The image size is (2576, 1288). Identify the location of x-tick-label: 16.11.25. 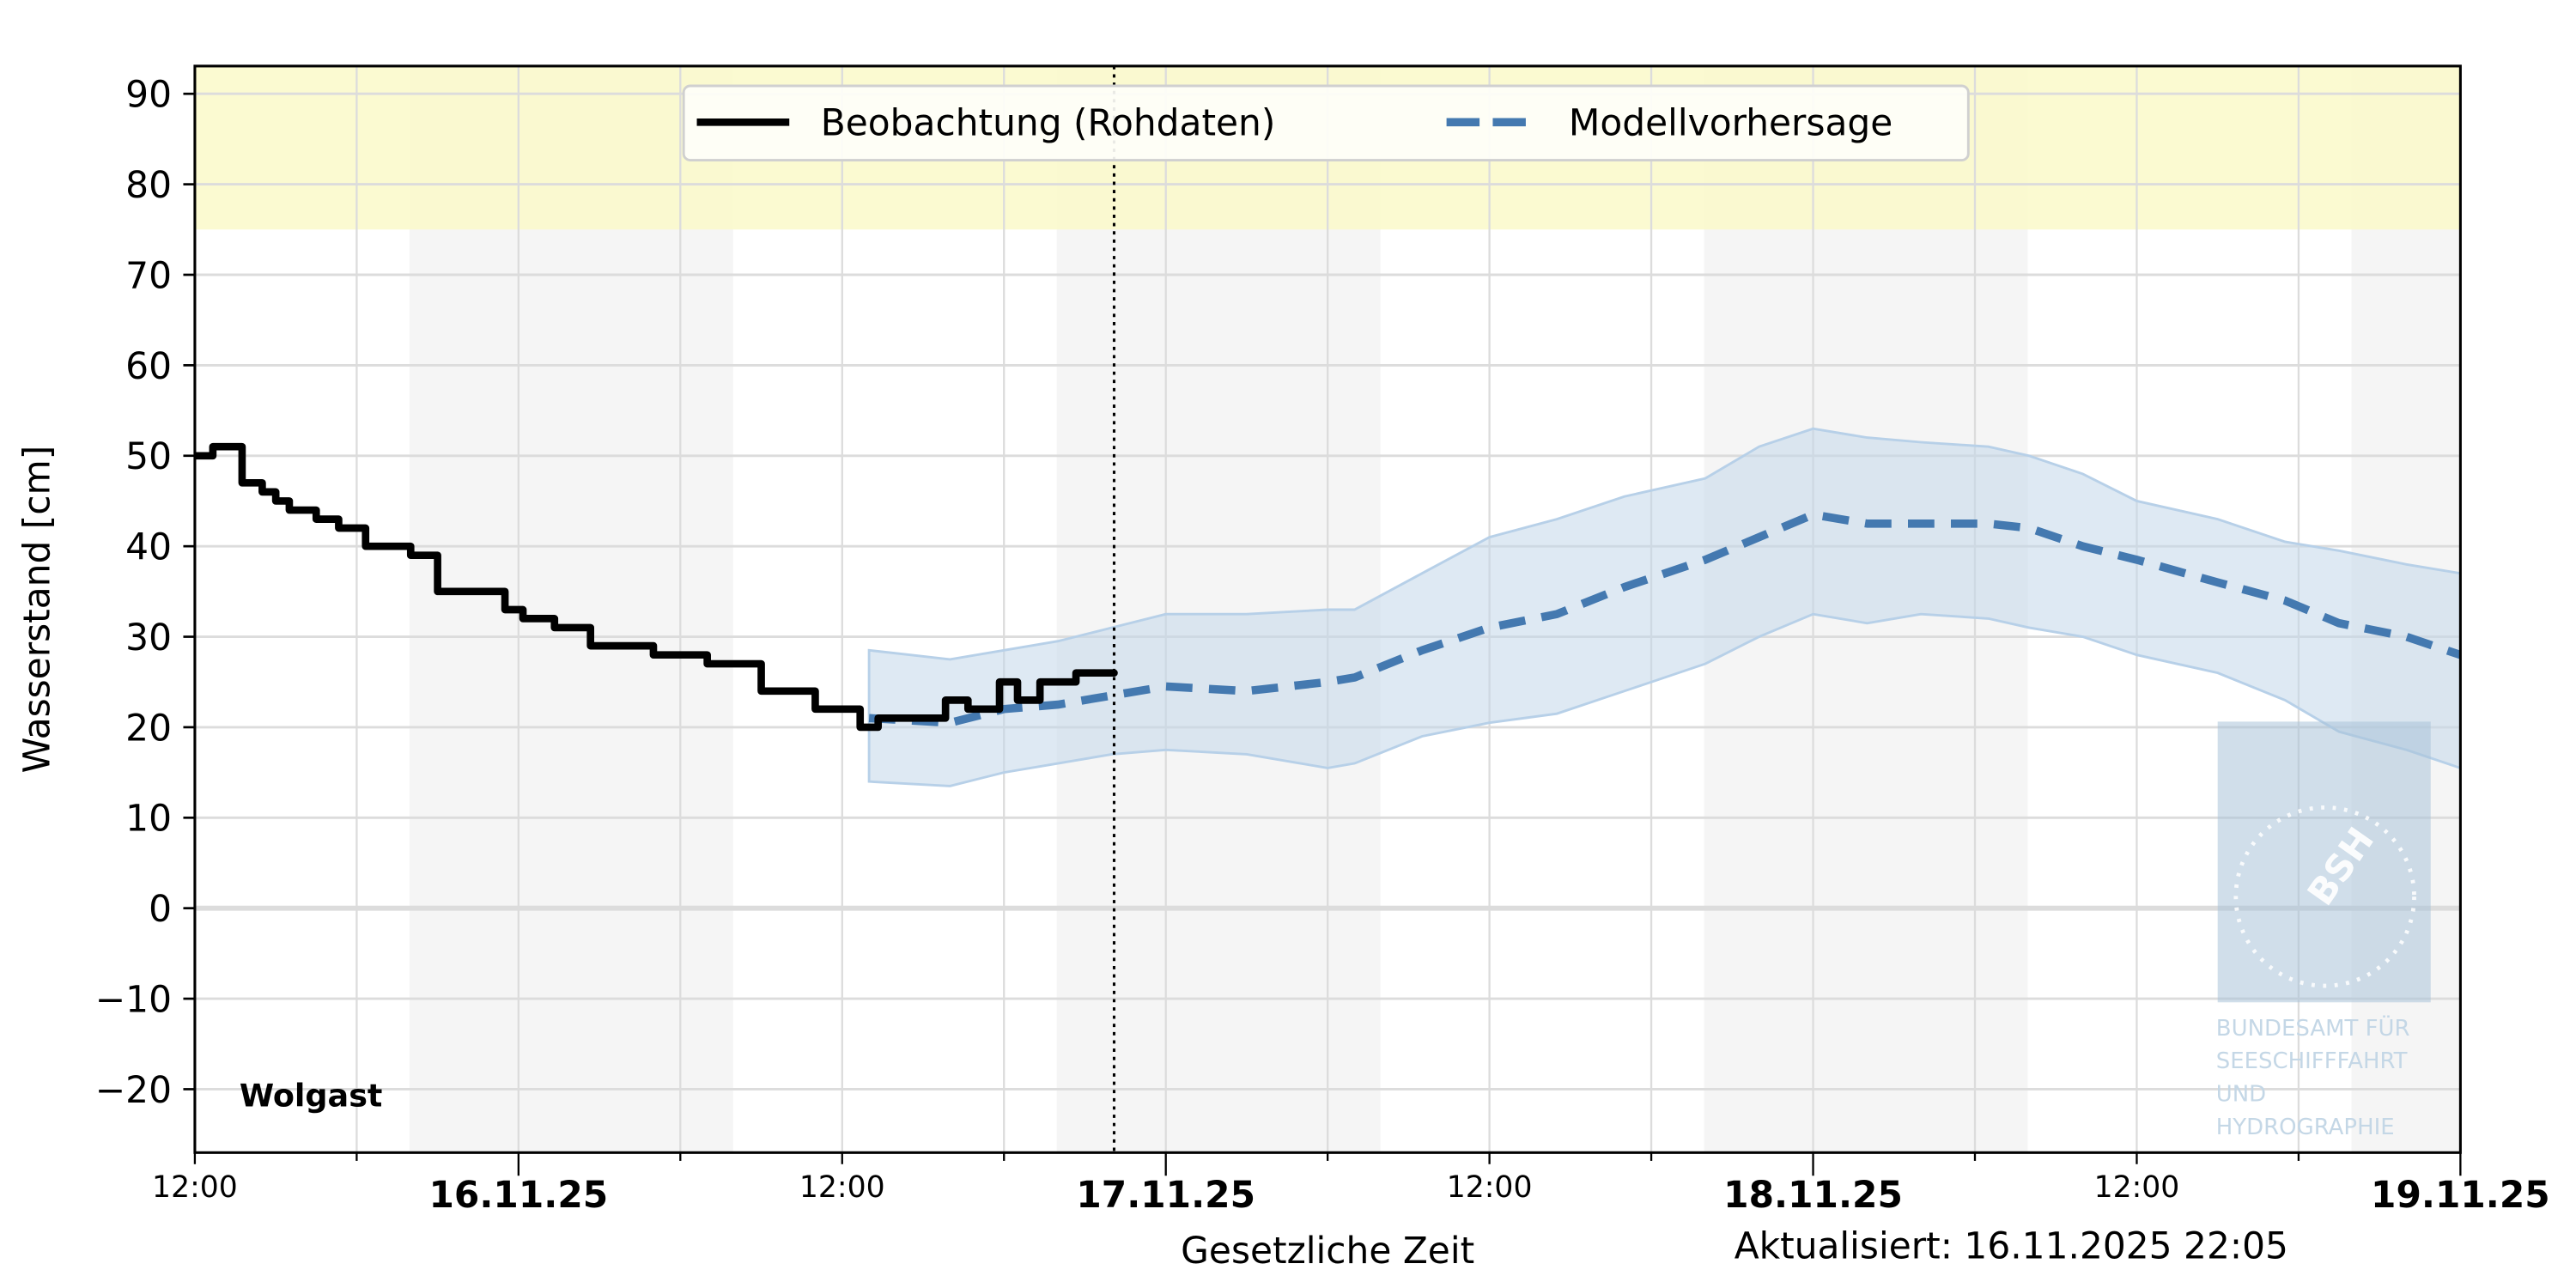
(518, 1195).